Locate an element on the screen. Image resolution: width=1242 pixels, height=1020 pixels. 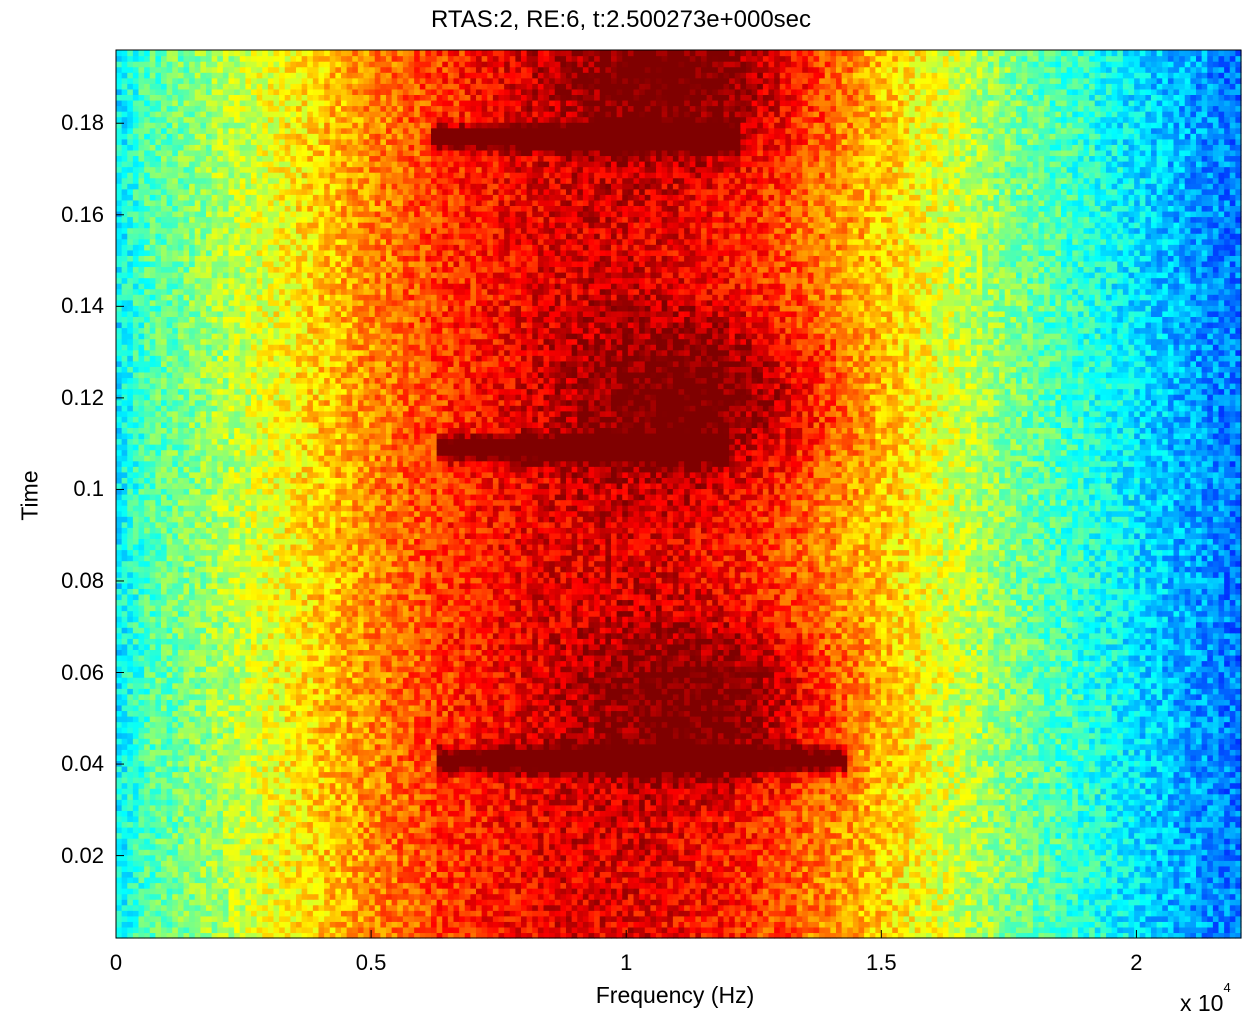
y-tick-label: 0.18 is located at coordinates (67, 123).